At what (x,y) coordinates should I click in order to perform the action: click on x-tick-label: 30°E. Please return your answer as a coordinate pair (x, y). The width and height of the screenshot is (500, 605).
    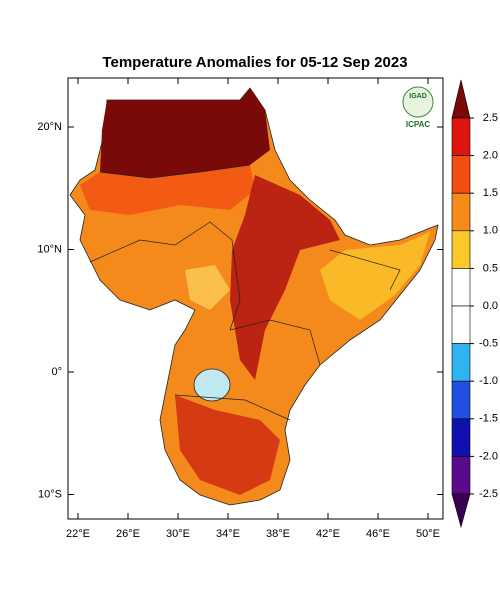
    Looking at the image, I should click on (178, 534).